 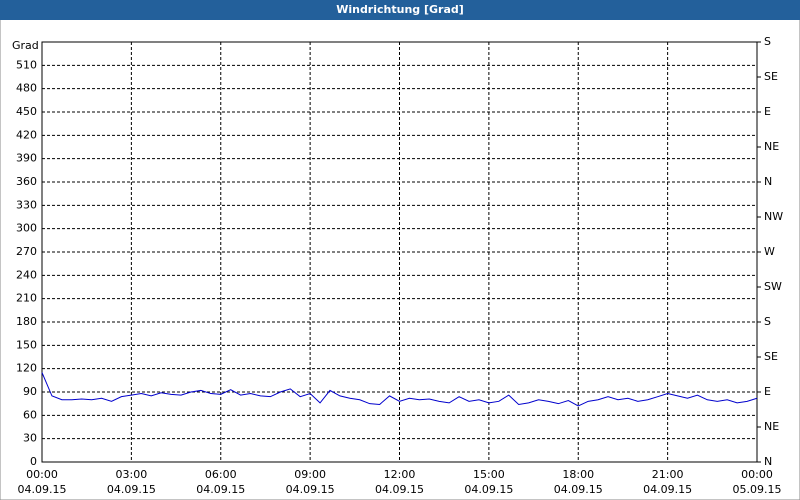 What do you see at coordinates (30, 414) in the screenshot?
I see `y-tick-label: 60` at bounding box center [30, 414].